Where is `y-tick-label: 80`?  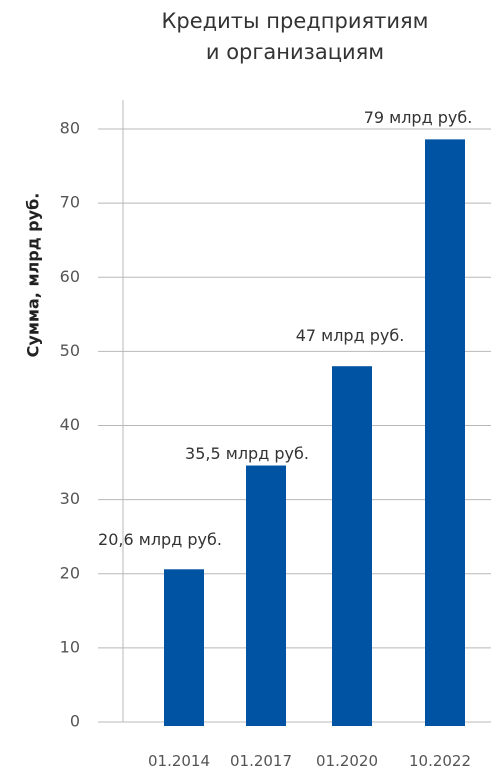
y-tick-label: 80 is located at coordinates (70, 128).